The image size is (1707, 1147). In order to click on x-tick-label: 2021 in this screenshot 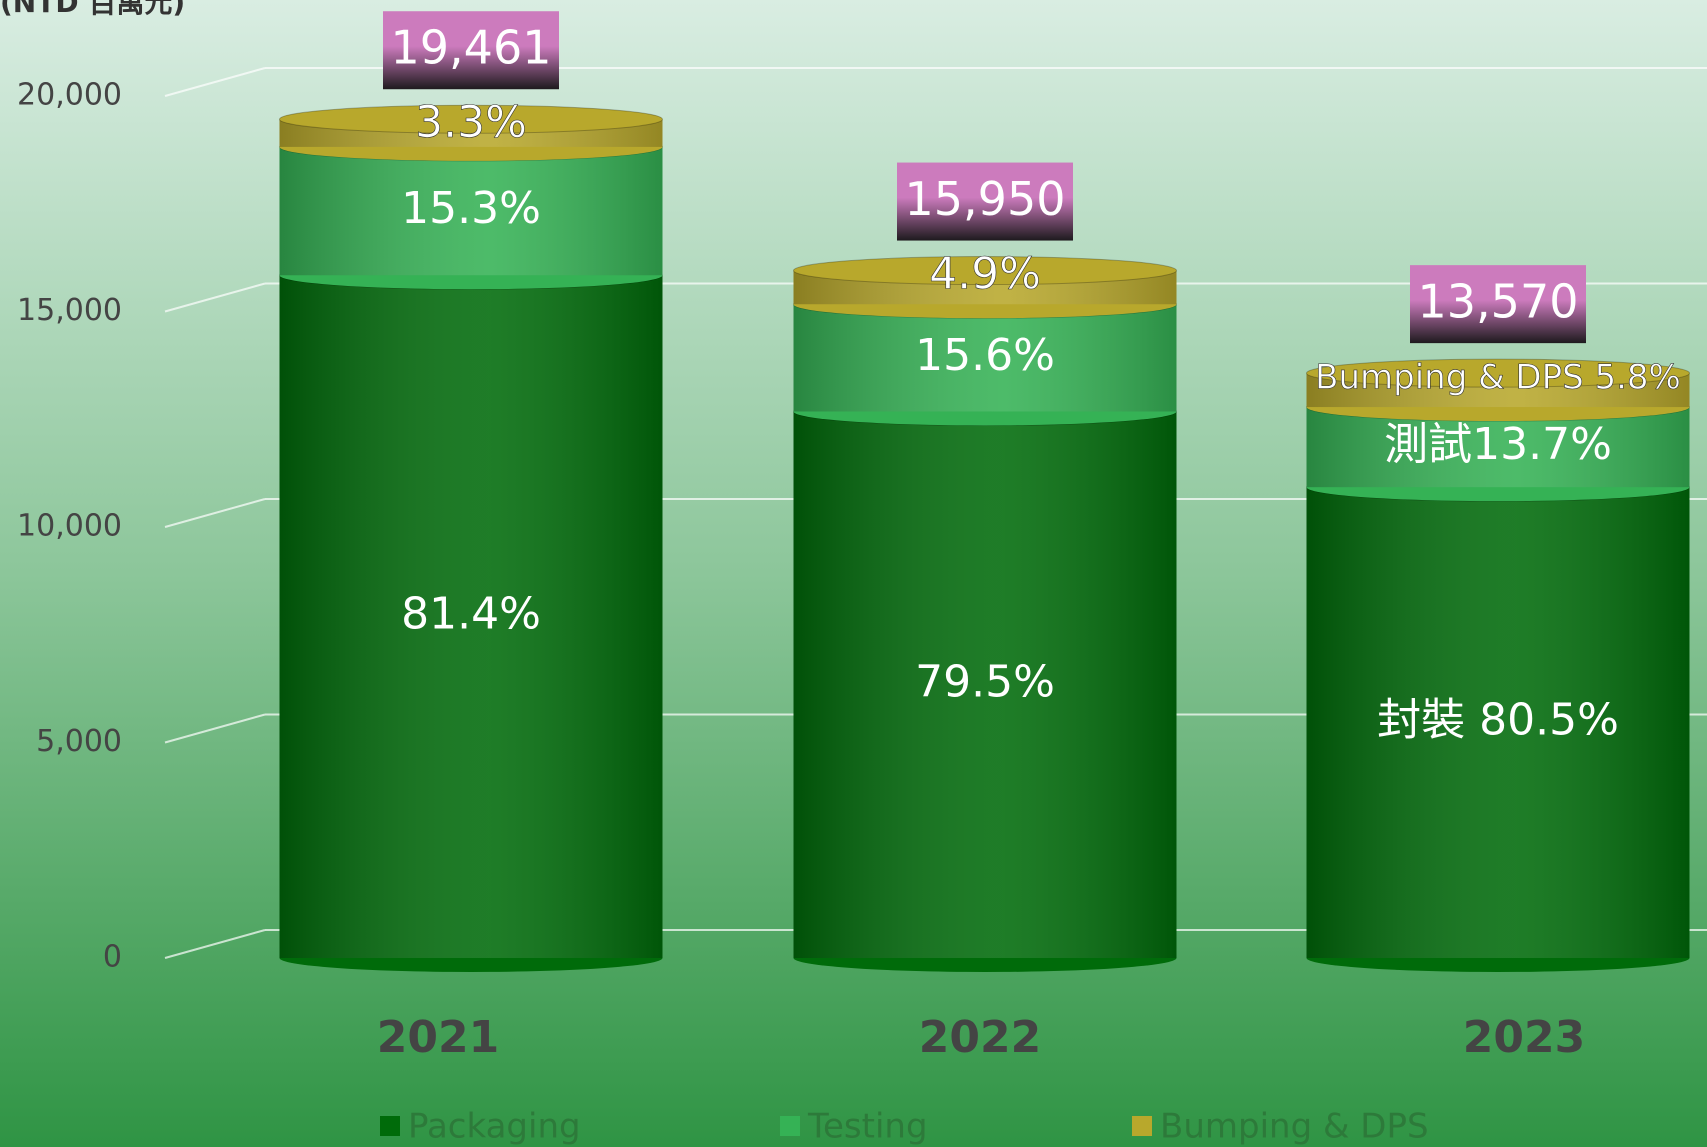, I will do `click(438, 1037)`.